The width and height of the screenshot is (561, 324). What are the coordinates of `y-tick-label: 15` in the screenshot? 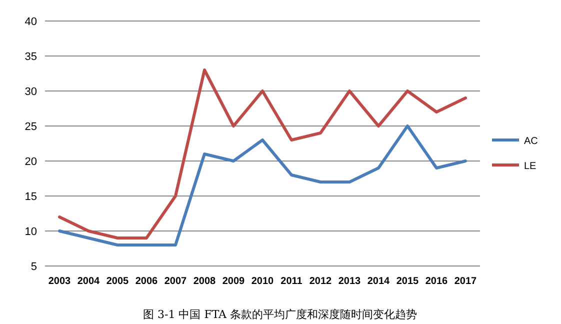 It's located at (30, 197).